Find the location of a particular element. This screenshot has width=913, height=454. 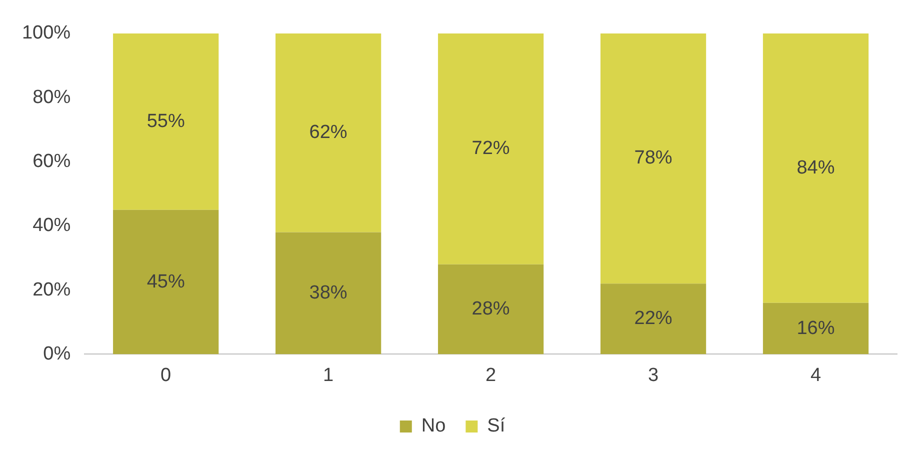

data-label: 16% is located at coordinates (815, 328).